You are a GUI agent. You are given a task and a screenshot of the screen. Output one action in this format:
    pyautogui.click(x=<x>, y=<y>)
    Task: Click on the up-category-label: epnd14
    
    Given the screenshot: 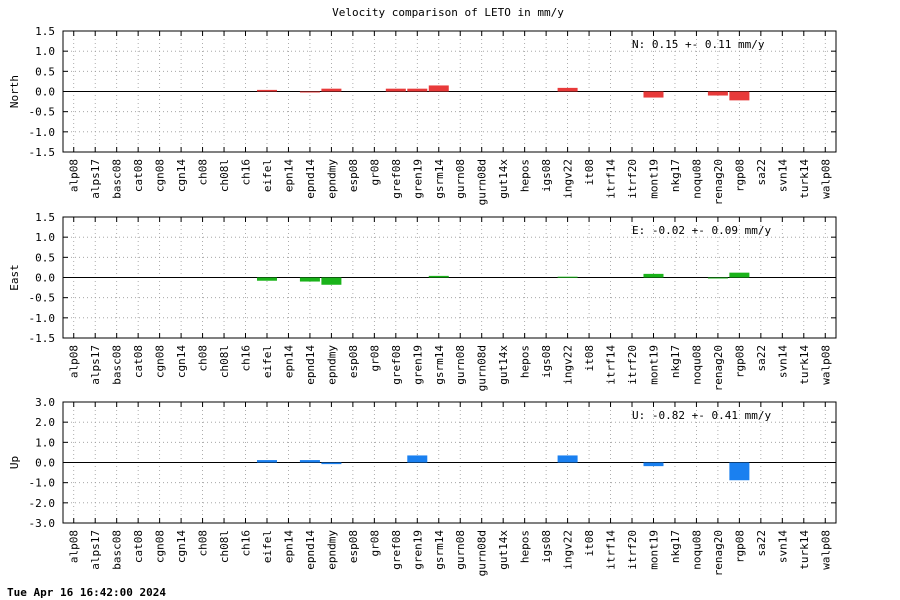 What is the action you would take?
    pyautogui.click(x=310, y=550)
    